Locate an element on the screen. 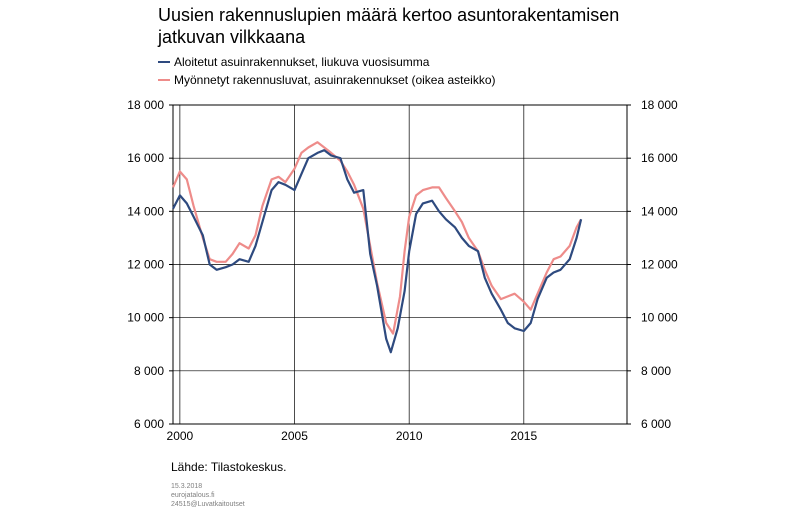 This screenshot has height=523, width=801. footer-site: eurojatalous.fi is located at coordinates (193, 495).